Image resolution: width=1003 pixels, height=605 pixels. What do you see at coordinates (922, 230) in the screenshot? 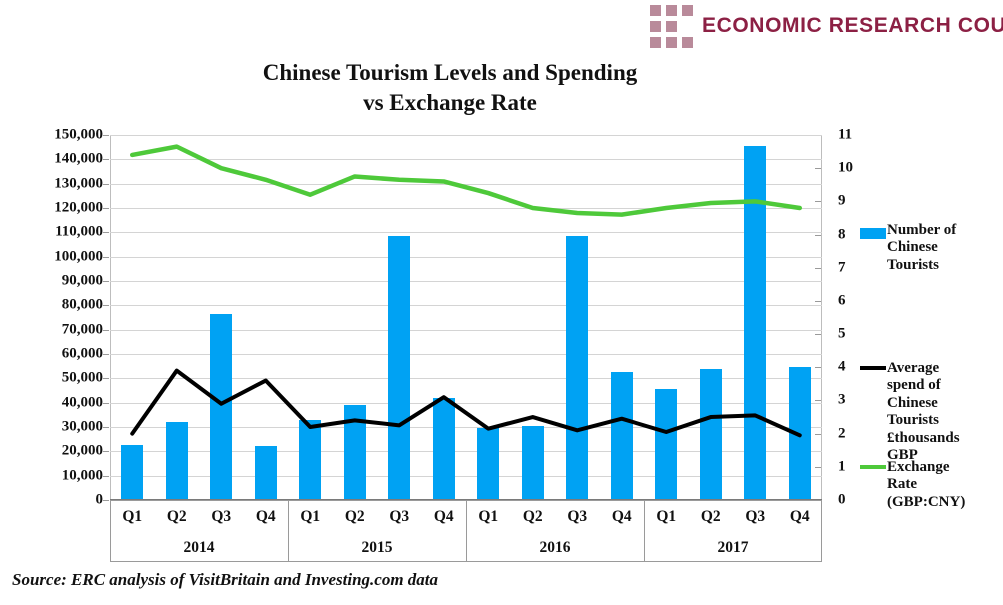
I see `legend-label-line: Number of` at bounding box center [922, 230].